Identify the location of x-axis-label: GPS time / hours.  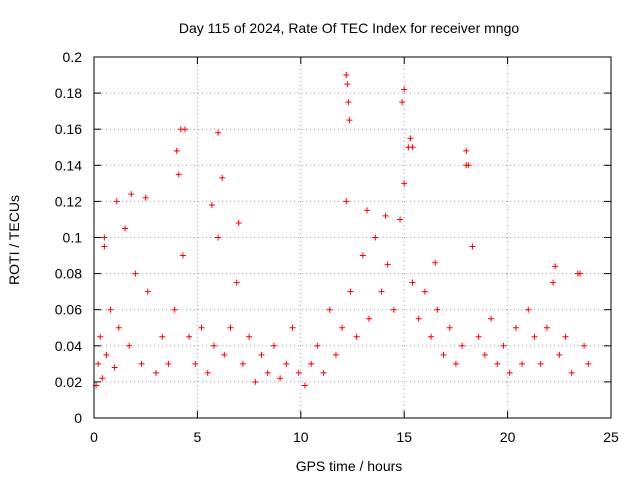
(349, 466).